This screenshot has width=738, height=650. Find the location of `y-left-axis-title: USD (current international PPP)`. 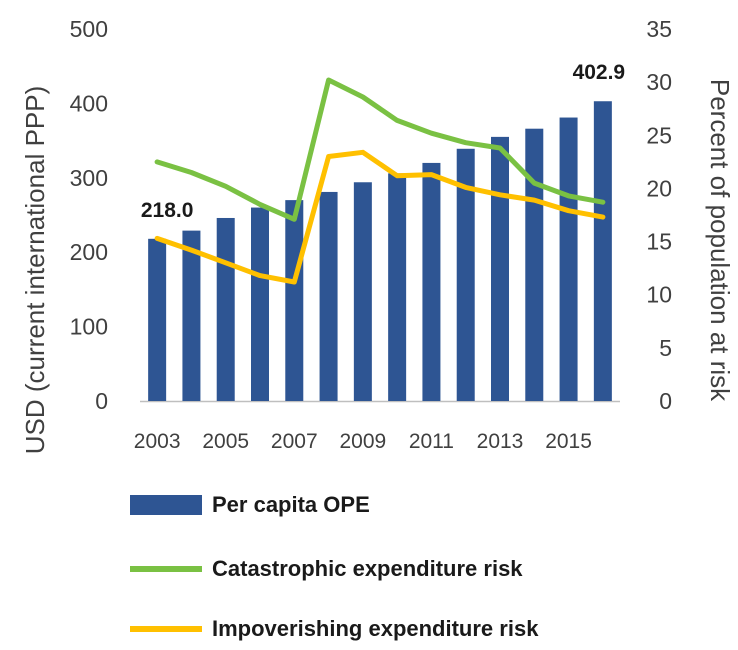

y-left-axis-title: USD (current international PPP) is located at coordinates (35, 270).